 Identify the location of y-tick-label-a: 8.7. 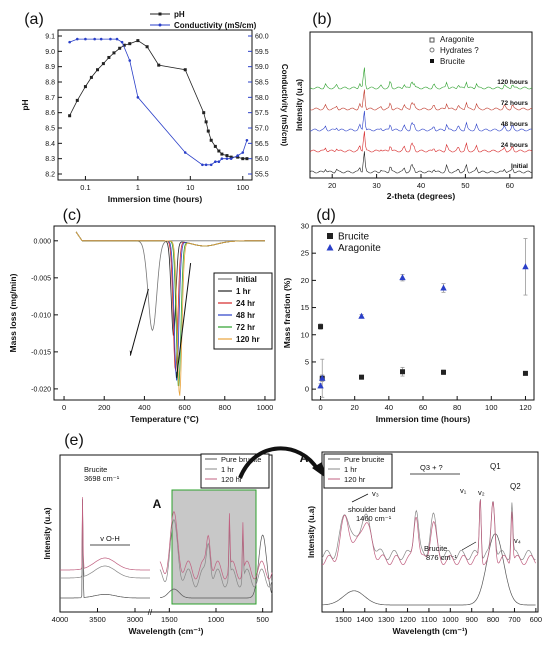
(50, 98).